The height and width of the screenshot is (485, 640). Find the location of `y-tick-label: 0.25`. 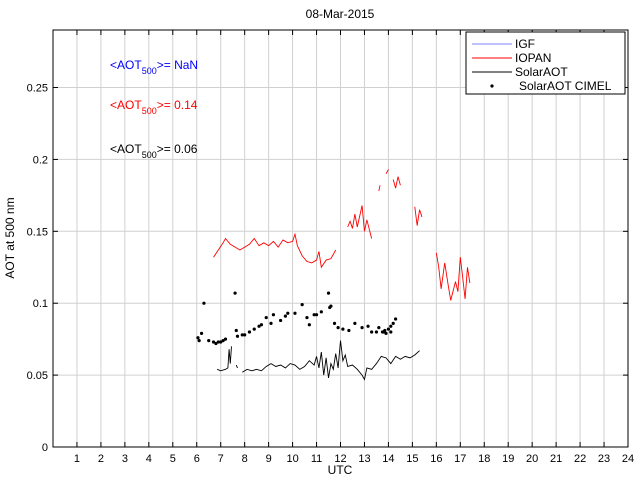

y-tick-label: 0.25 is located at coordinates (37, 89).